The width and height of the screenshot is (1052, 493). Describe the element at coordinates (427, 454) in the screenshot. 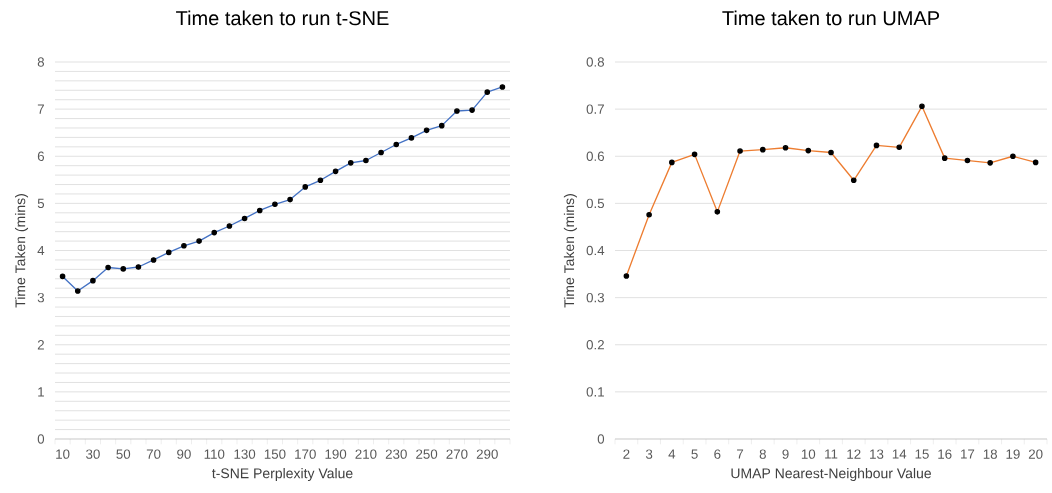

I see `x-tick-label: 250` at that location.